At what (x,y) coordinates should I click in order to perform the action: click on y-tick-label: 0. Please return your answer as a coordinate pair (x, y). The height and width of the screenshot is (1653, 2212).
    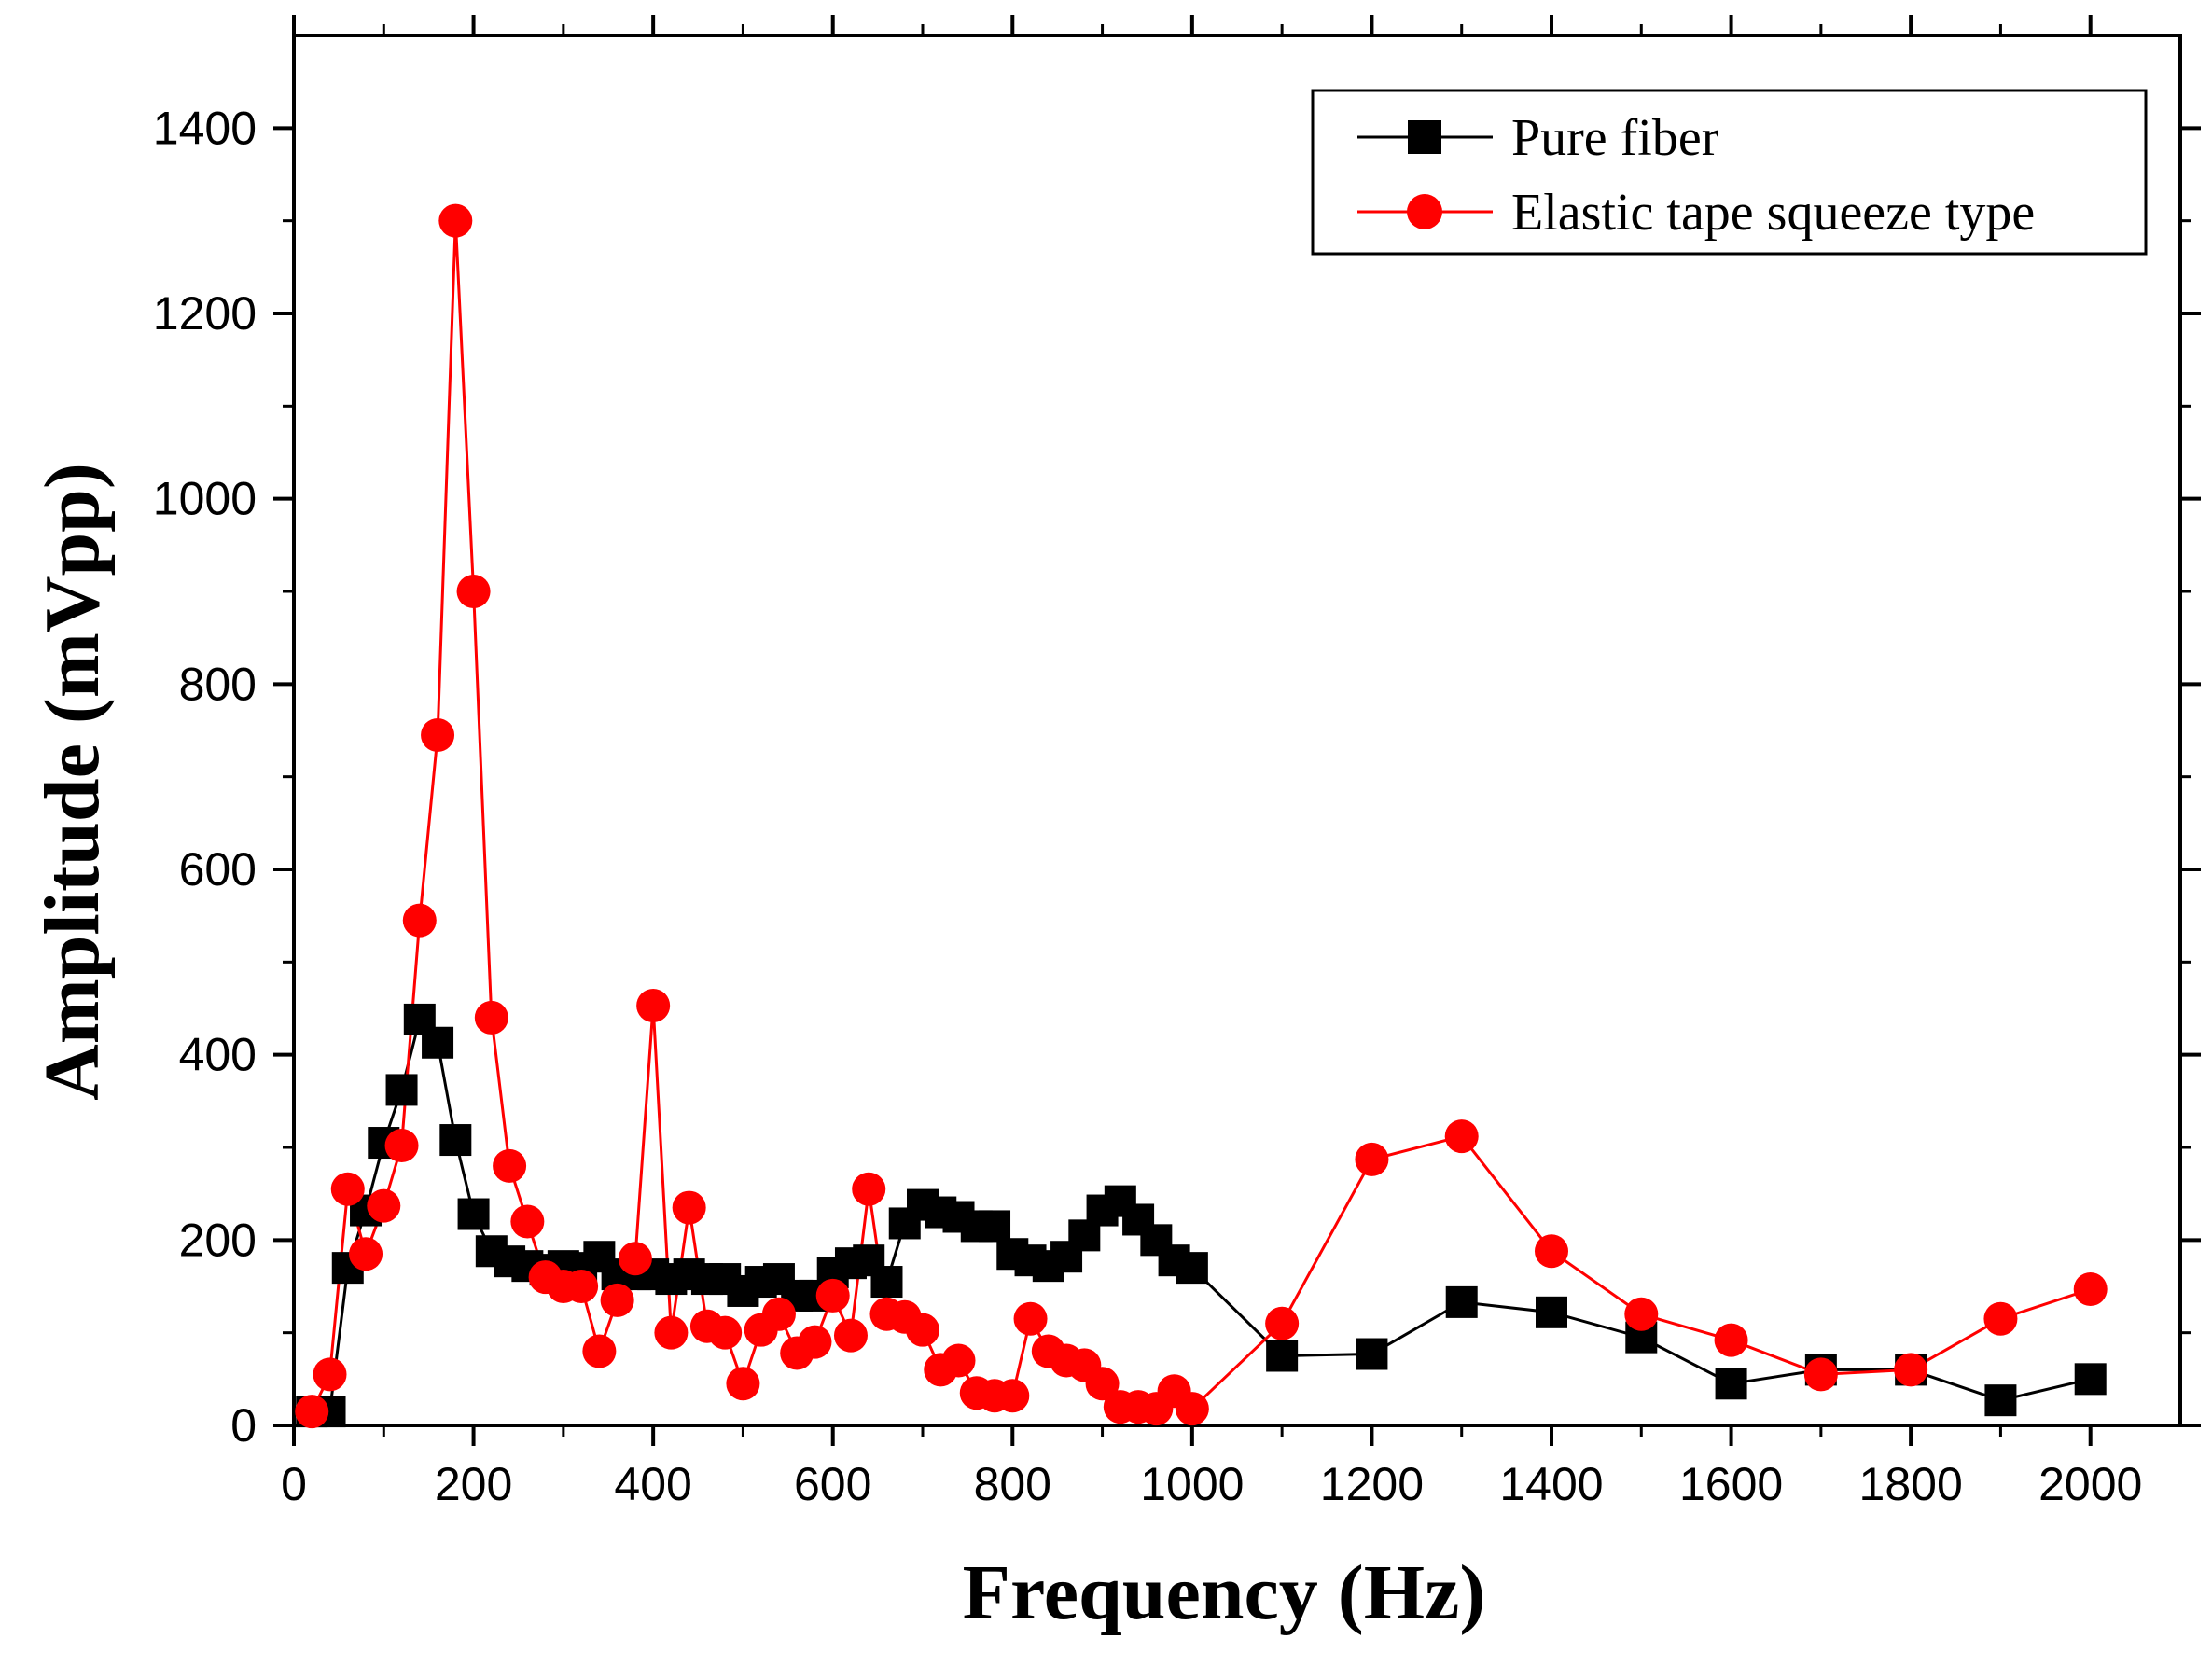
    Looking at the image, I should click on (243, 1425).